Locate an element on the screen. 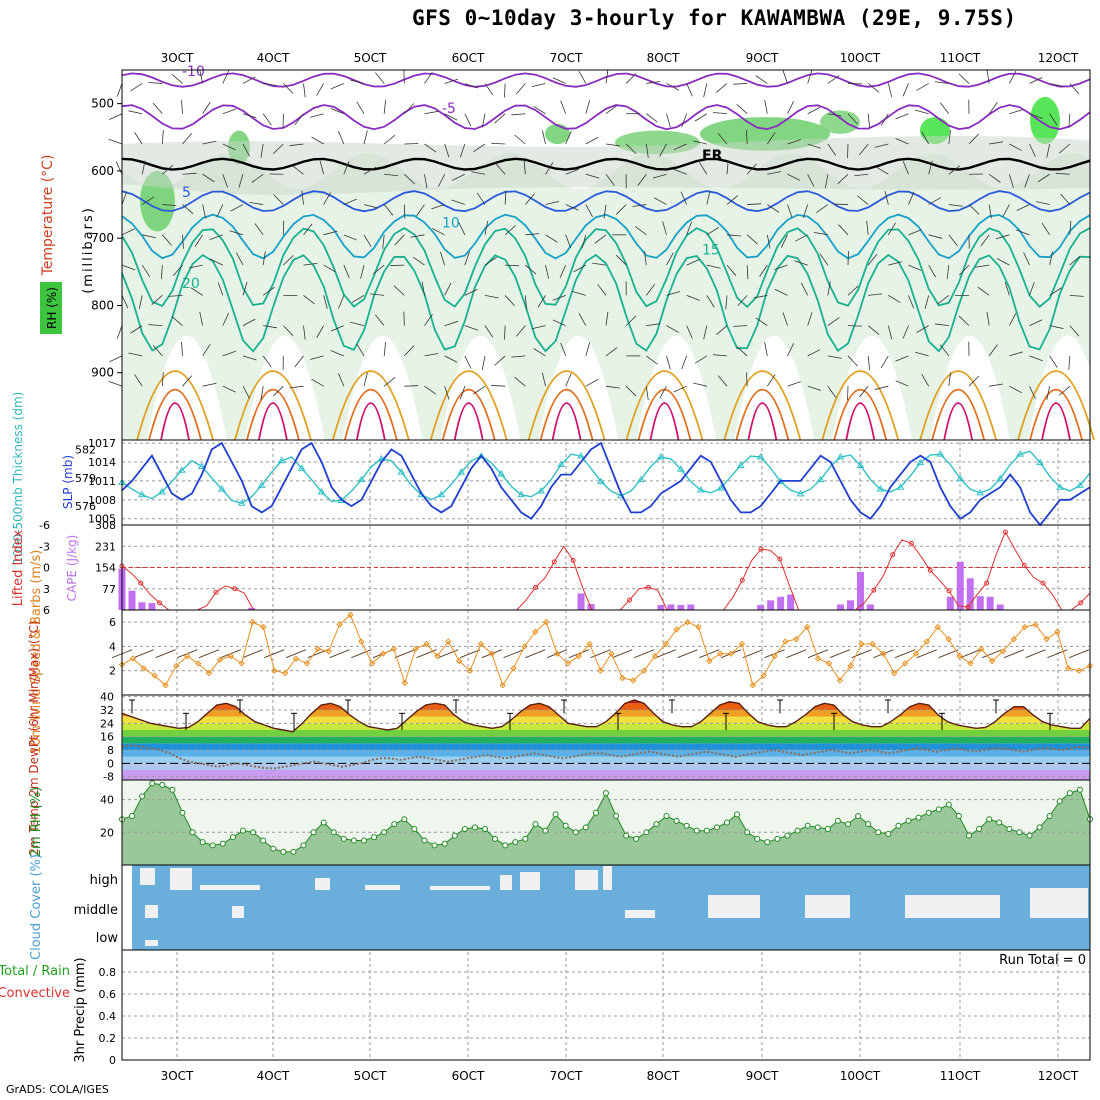 This screenshot has height=1100, width=1100. run-total-label: Run Total = 0 is located at coordinates (1042, 960).